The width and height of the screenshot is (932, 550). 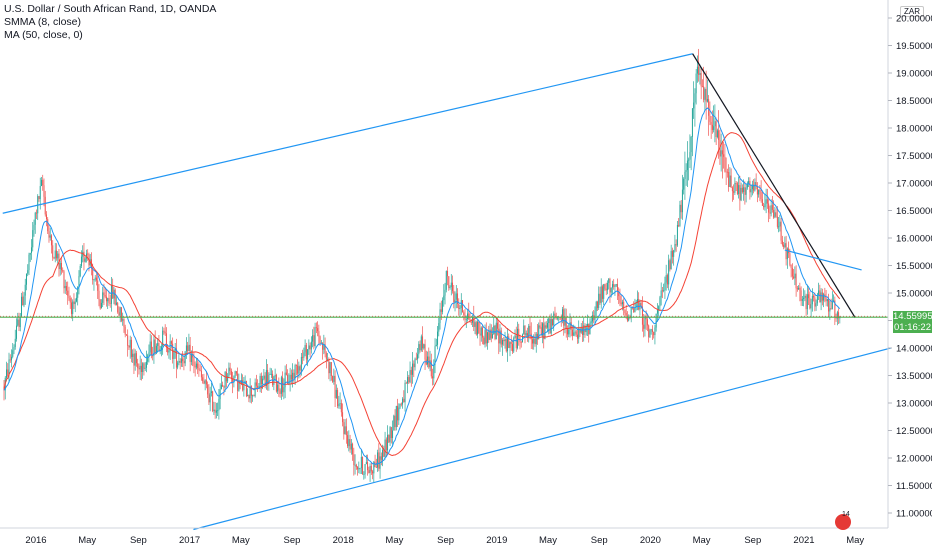 I want to click on y-tick-label: 13.50000, so click(x=914, y=376).